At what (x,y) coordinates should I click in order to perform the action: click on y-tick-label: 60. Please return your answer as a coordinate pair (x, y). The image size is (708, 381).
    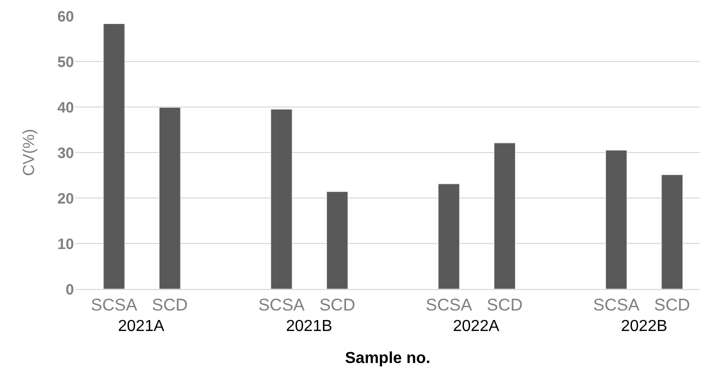
    Looking at the image, I should click on (65, 17).